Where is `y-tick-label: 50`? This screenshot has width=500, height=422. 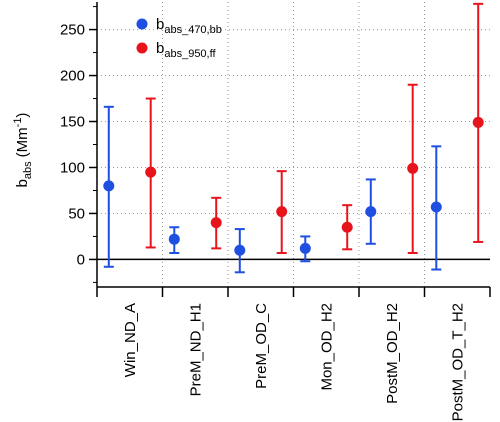
y-tick-label: 50 is located at coordinates (76, 213).